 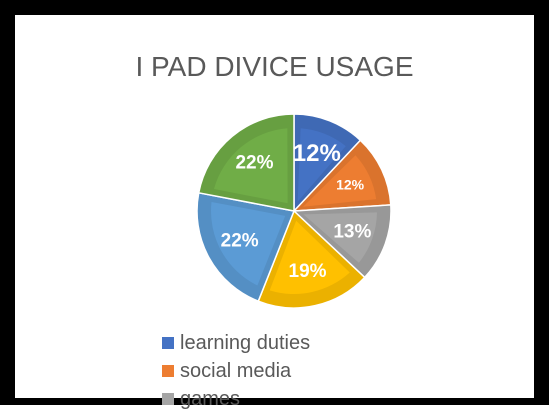 I want to click on legend-label-learning-duties: learning duties, so click(x=245, y=342).